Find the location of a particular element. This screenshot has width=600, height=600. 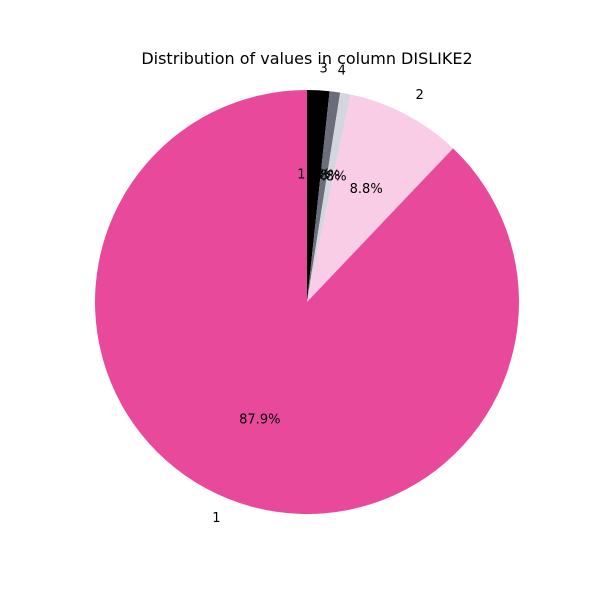

pie-slice-label-0: 3 is located at coordinates (323, 69).